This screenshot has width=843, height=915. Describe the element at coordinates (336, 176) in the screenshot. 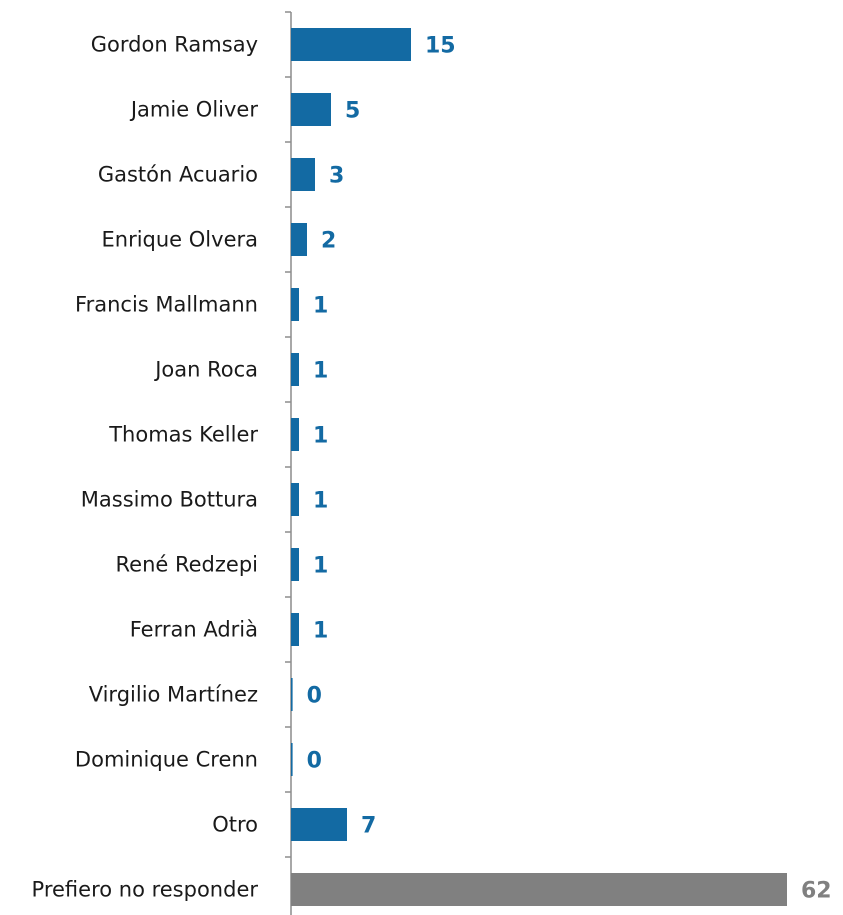

I see `value-label: 3` at that location.